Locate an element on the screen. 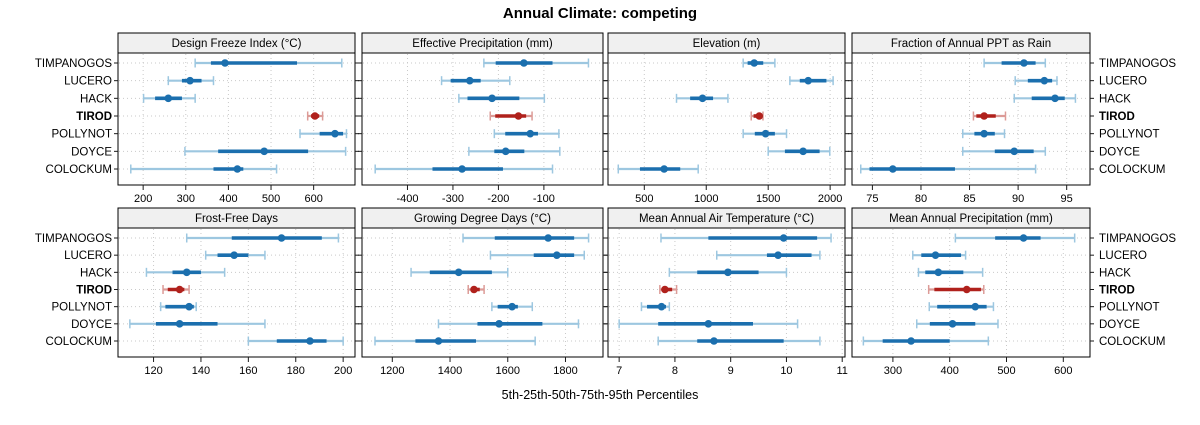 The height and width of the screenshot is (425, 1200). site-label-right: HACK is located at coordinates (1115, 273).